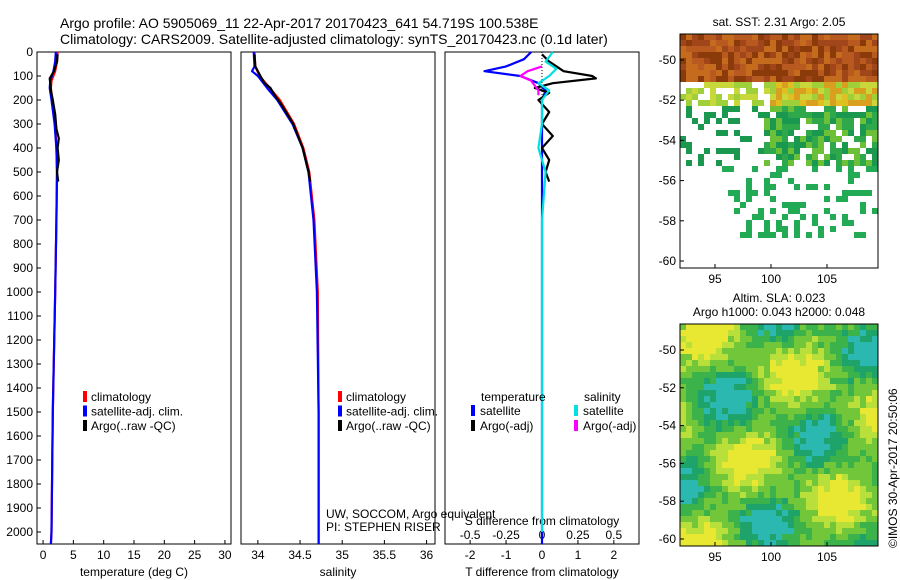 The width and height of the screenshot is (900, 580). What do you see at coordinates (19, 292) in the screenshot?
I see `y-tick-label: 1000` at bounding box center [19, 292].